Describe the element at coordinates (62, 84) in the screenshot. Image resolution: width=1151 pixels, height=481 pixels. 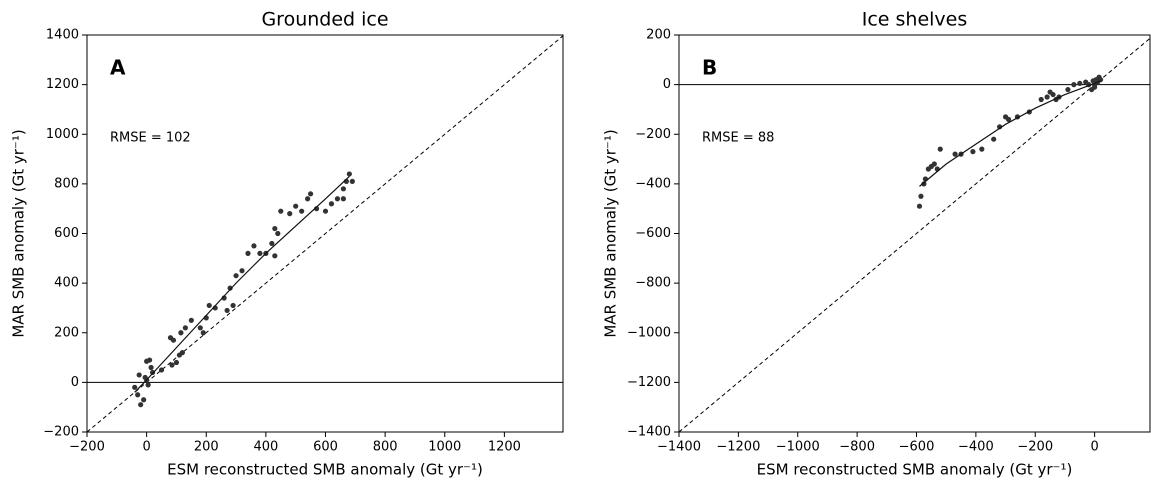
I see `y-tick-label: 1200` at that location.